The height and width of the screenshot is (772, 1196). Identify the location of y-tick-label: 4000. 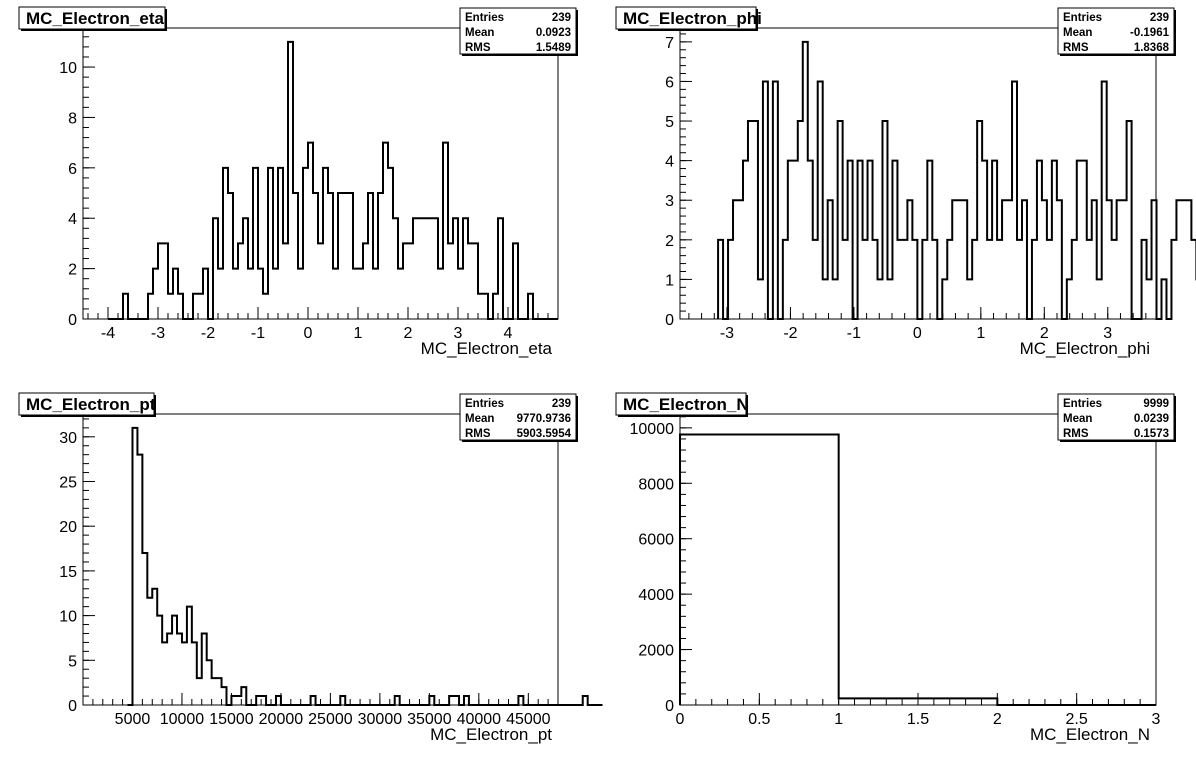
(656, 595).